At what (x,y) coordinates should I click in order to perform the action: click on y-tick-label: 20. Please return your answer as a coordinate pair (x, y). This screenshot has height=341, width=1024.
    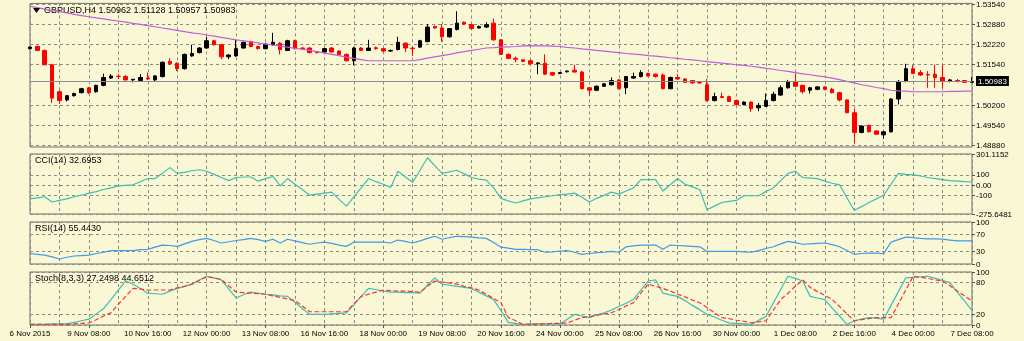
    Looking at the image, I should click on (981, 314).